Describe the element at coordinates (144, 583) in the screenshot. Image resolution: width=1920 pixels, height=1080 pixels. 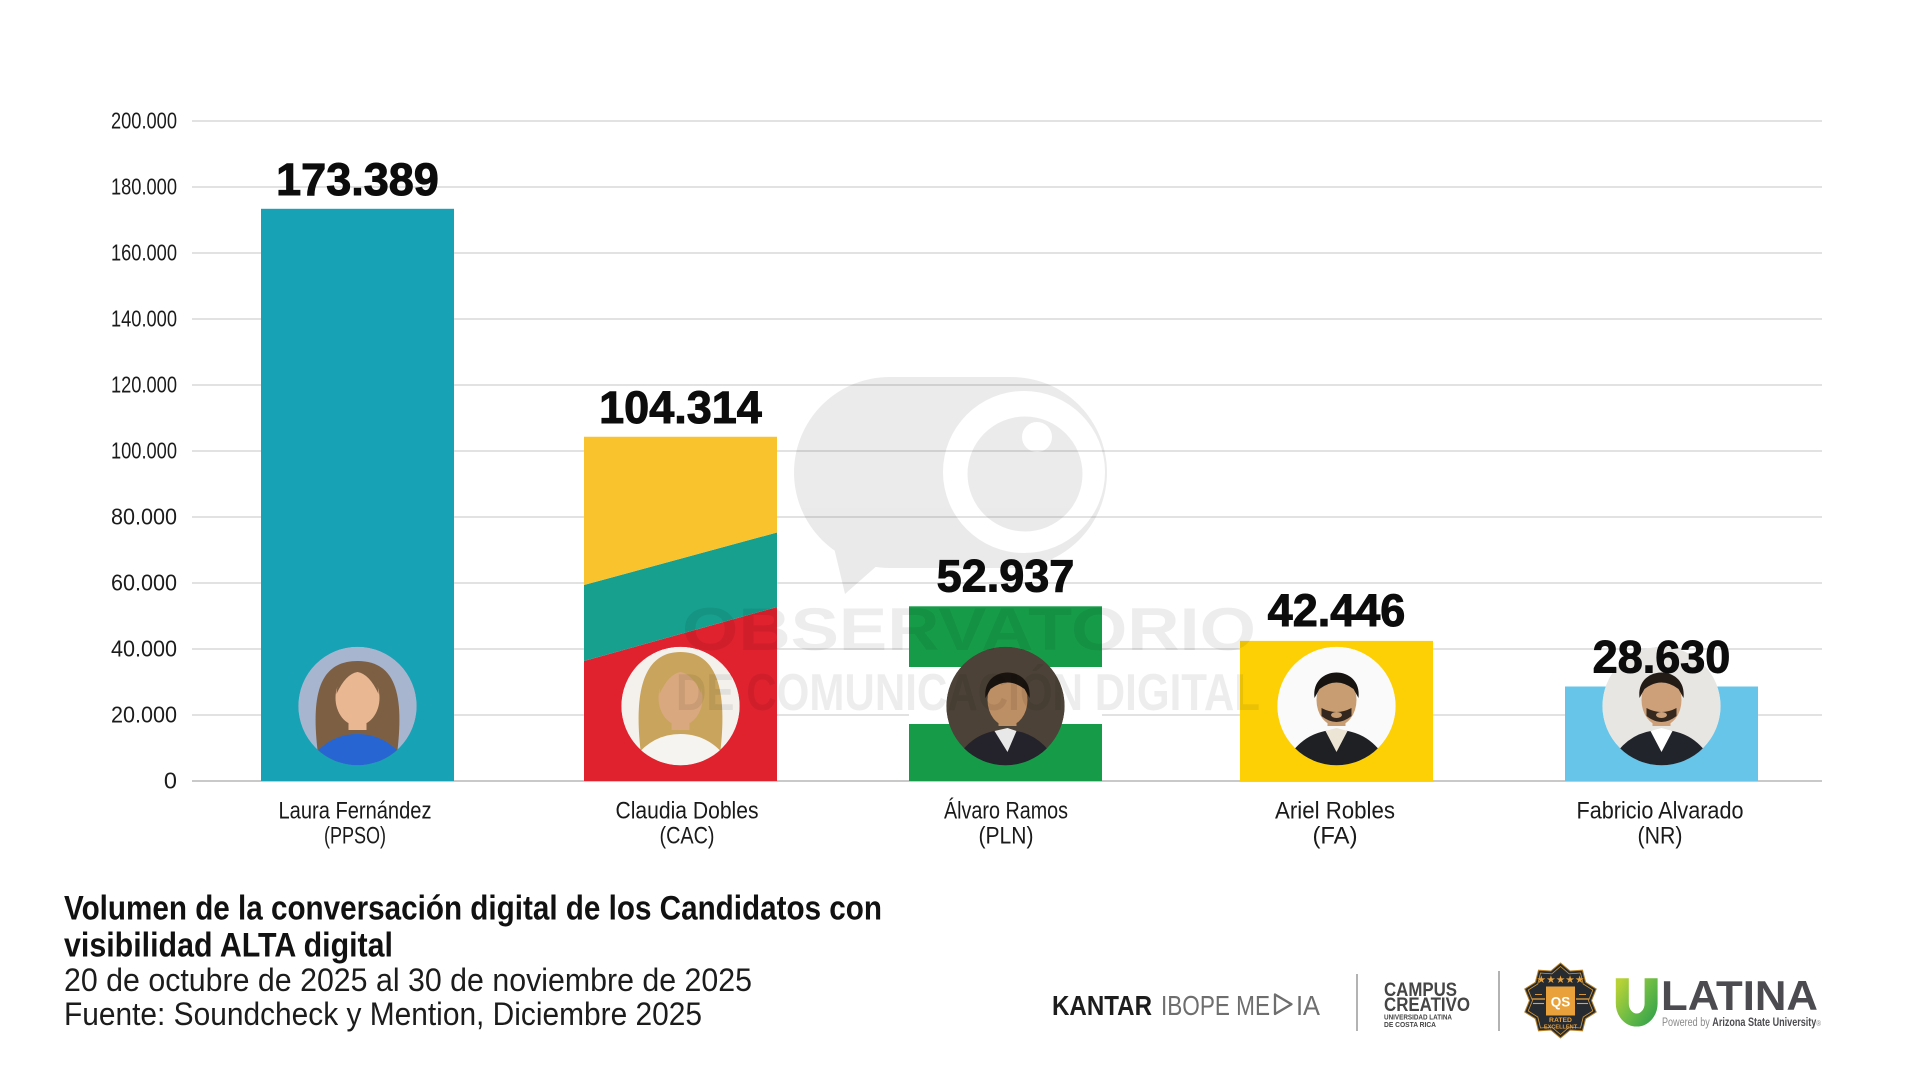
I see `svg-text: 60.000` at that location.